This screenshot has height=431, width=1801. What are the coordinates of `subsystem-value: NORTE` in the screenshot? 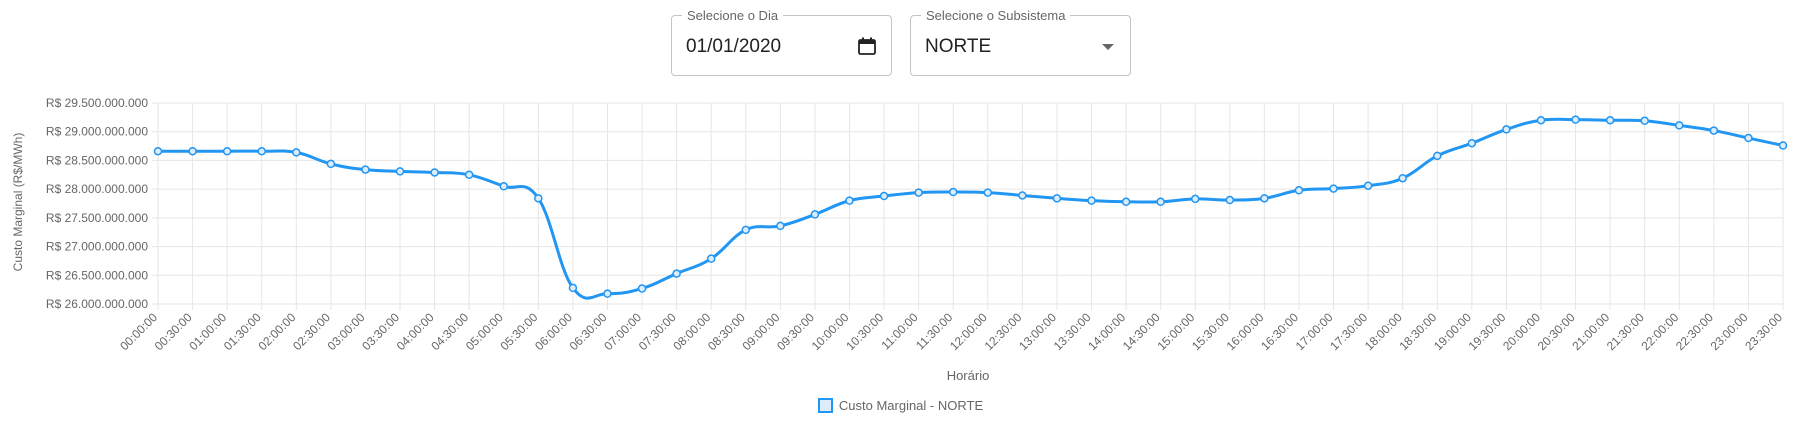 It's located at (958, 46).